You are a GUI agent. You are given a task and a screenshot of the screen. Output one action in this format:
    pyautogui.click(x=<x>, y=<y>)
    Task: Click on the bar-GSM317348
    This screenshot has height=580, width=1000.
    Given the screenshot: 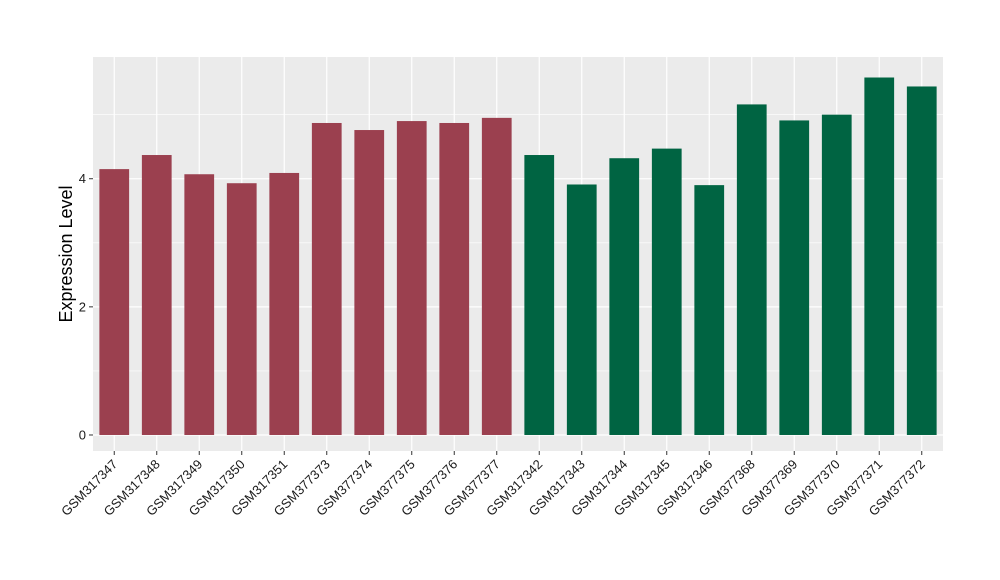 What is the action you would take?
    pyautogui.click(x=156, y=295)
    